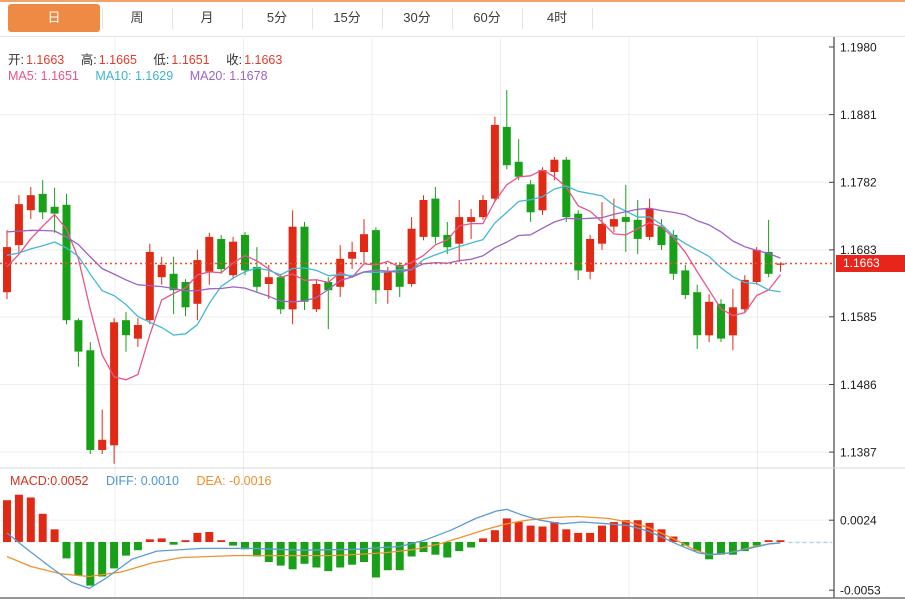 The height and width of the screenshot is (602, 905). Describe the element at coordinates (277, 17) in the screenshot. I see `tab-5min: 5分` at that location.